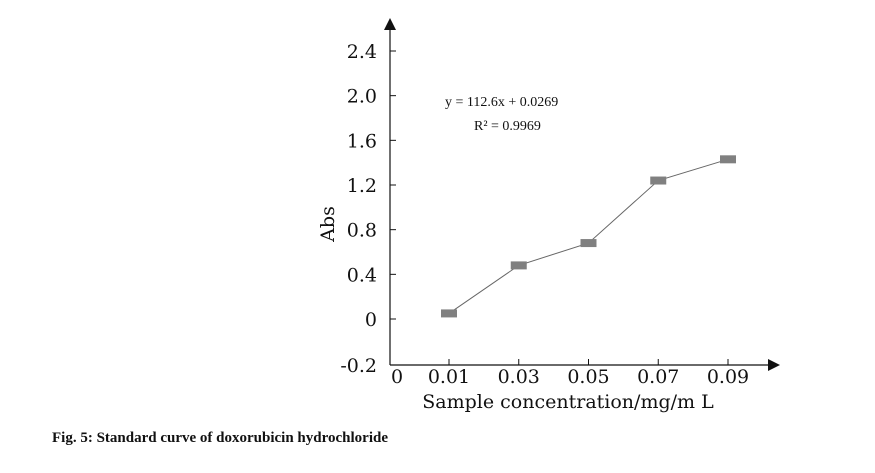  What do you see at coordinates (519, 377) in the screenshot?
I see `x-tick-label: 0.03` at bounding box center [519, 377].